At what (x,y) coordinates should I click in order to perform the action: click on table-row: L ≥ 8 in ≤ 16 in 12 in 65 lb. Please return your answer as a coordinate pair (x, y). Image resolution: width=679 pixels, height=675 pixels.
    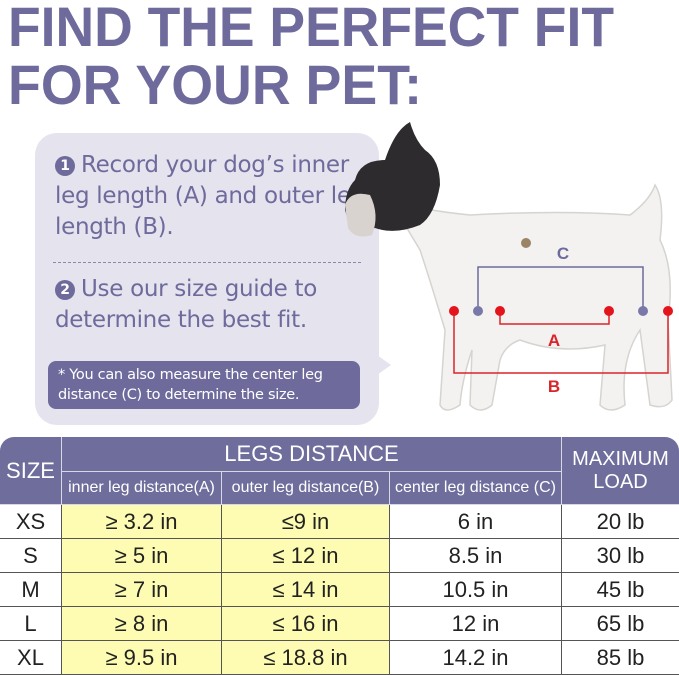
    Looking at the image, I should click on (339, 624).